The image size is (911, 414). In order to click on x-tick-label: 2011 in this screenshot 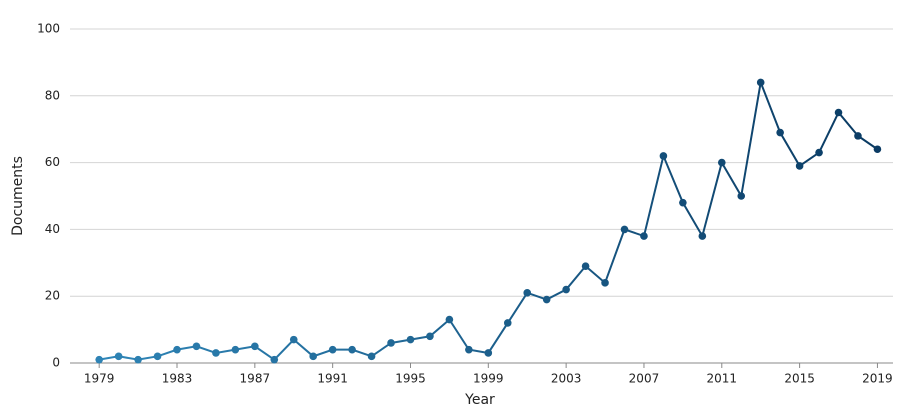, I will do `click(722, 379)`.